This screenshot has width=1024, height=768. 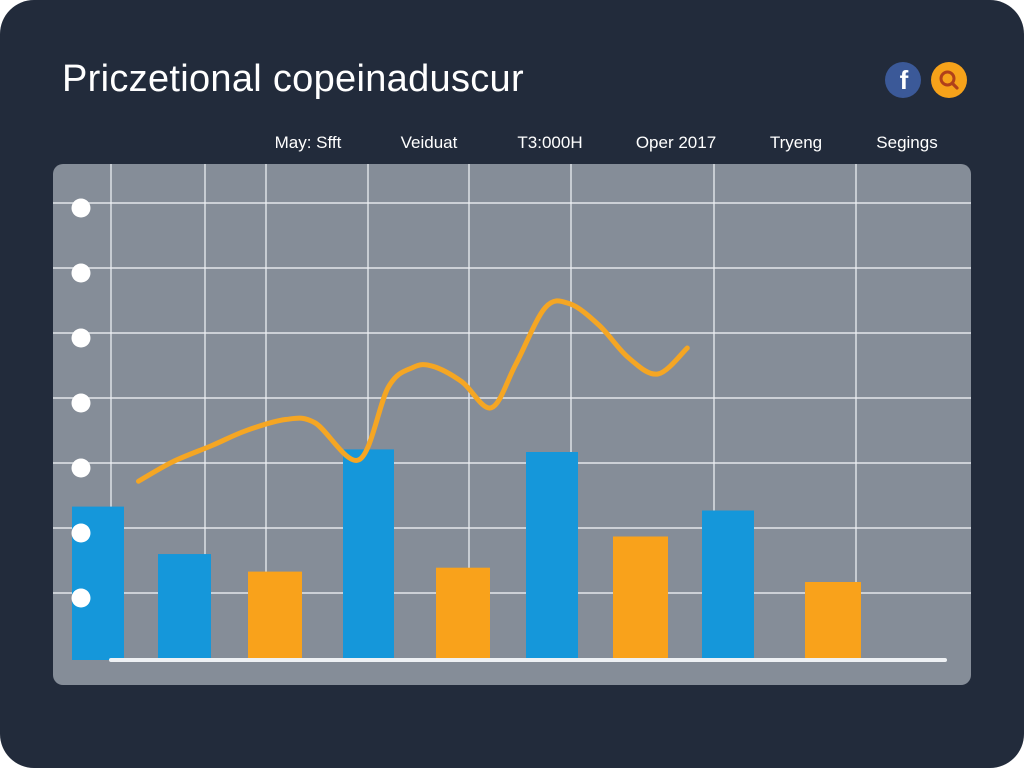 What do you see at coordinates (676, 142) in the screenshot?
I see `tab-oper-2017: Oper 2017` at bounding box center [676, 142].